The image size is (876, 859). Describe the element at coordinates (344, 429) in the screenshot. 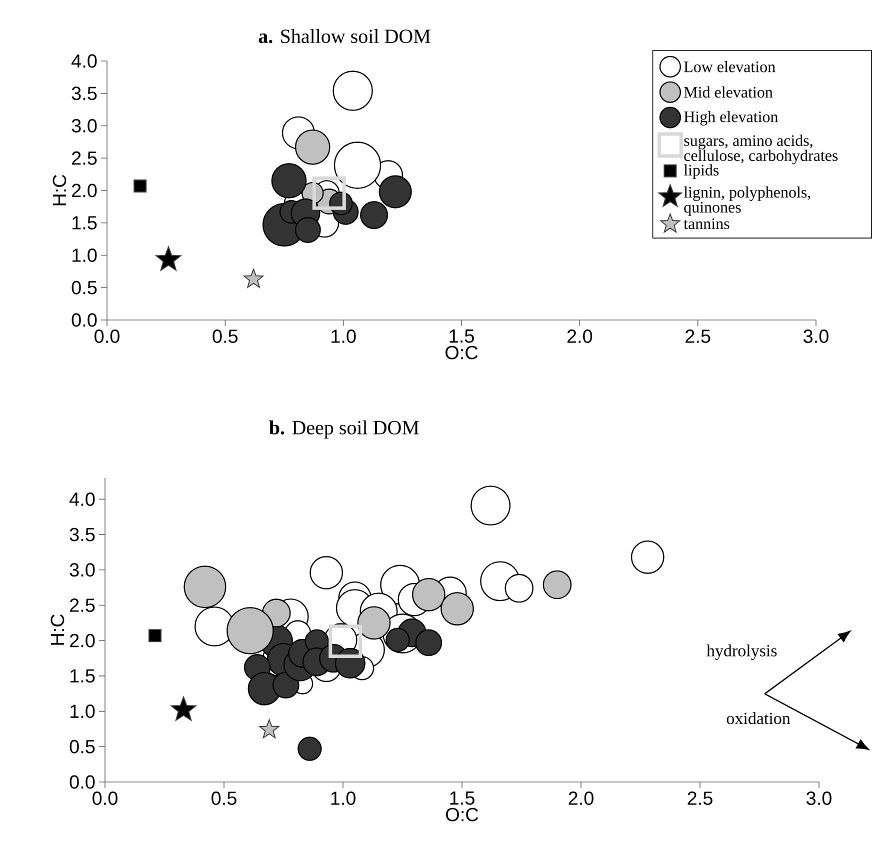

I see `chart-title: b. Deep soil DOM` at that location.